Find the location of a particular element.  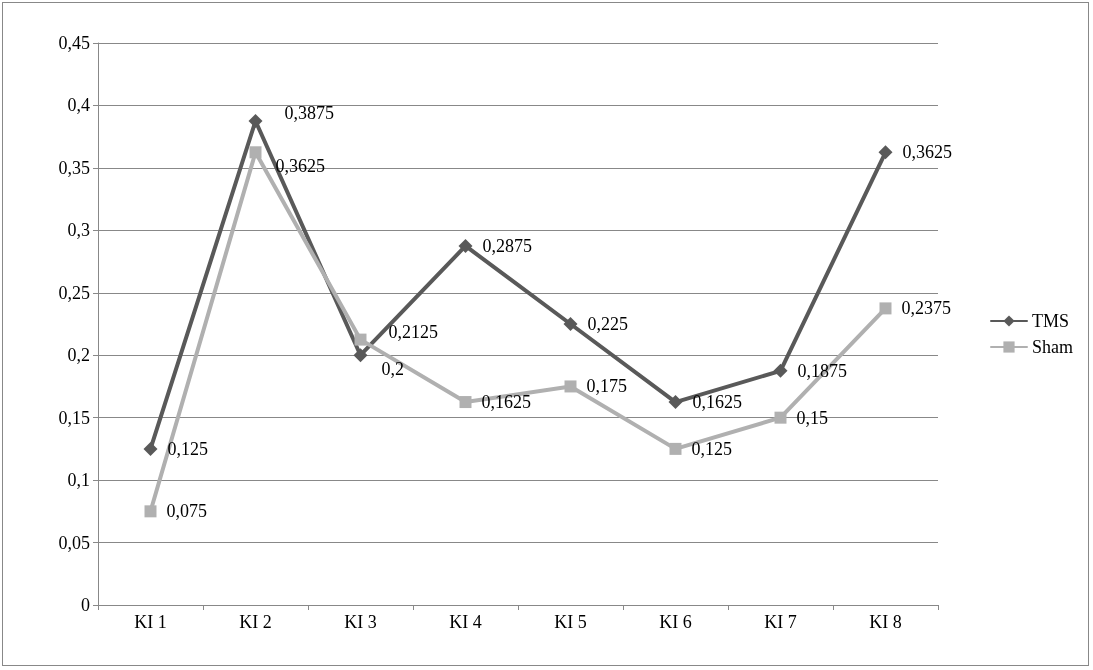

x-tick-label: KI 4 is located at coordinates (465, 622).